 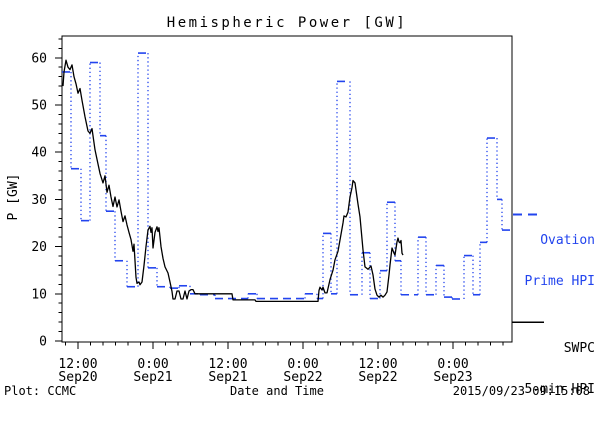 I want to click on legend-ovation-prime-hpi: Ovation Prime HPI, so click(x=550, y=261).